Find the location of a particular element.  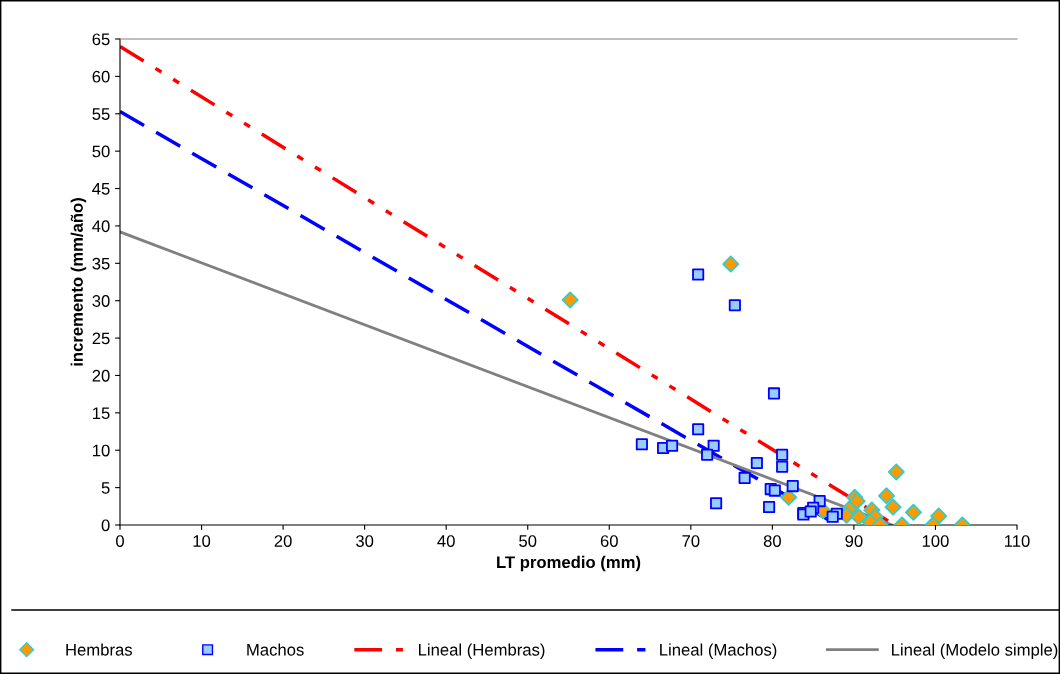

y-tick-label: 15 is located at coordinates (101, 413).